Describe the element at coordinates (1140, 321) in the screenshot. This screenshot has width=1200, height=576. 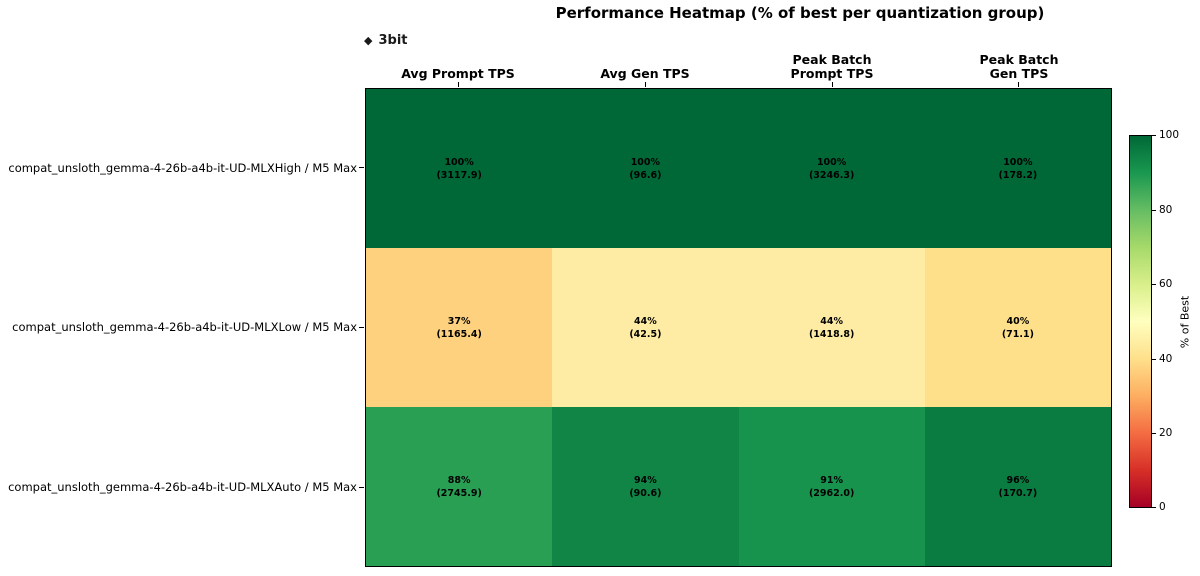
I see `colorbar` at that location.